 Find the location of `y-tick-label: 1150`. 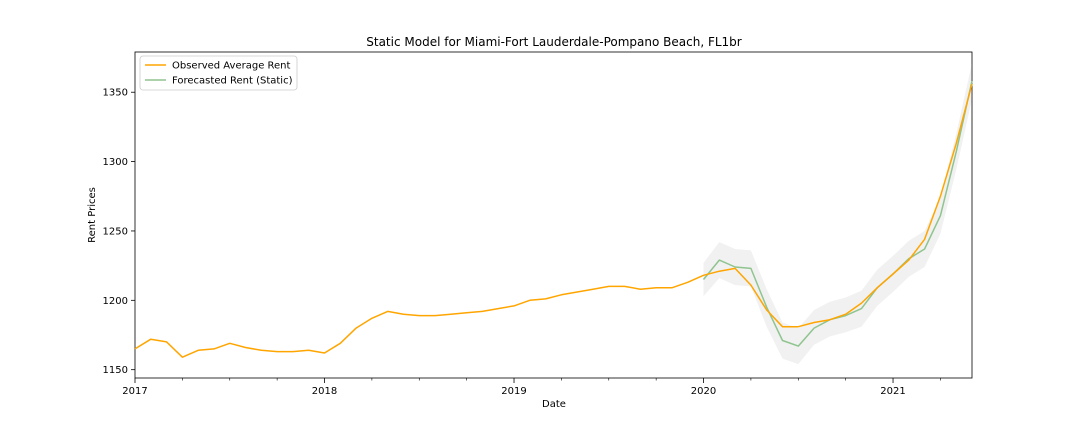

y-tick-label: 1150 is located at coordinates (115, 370).